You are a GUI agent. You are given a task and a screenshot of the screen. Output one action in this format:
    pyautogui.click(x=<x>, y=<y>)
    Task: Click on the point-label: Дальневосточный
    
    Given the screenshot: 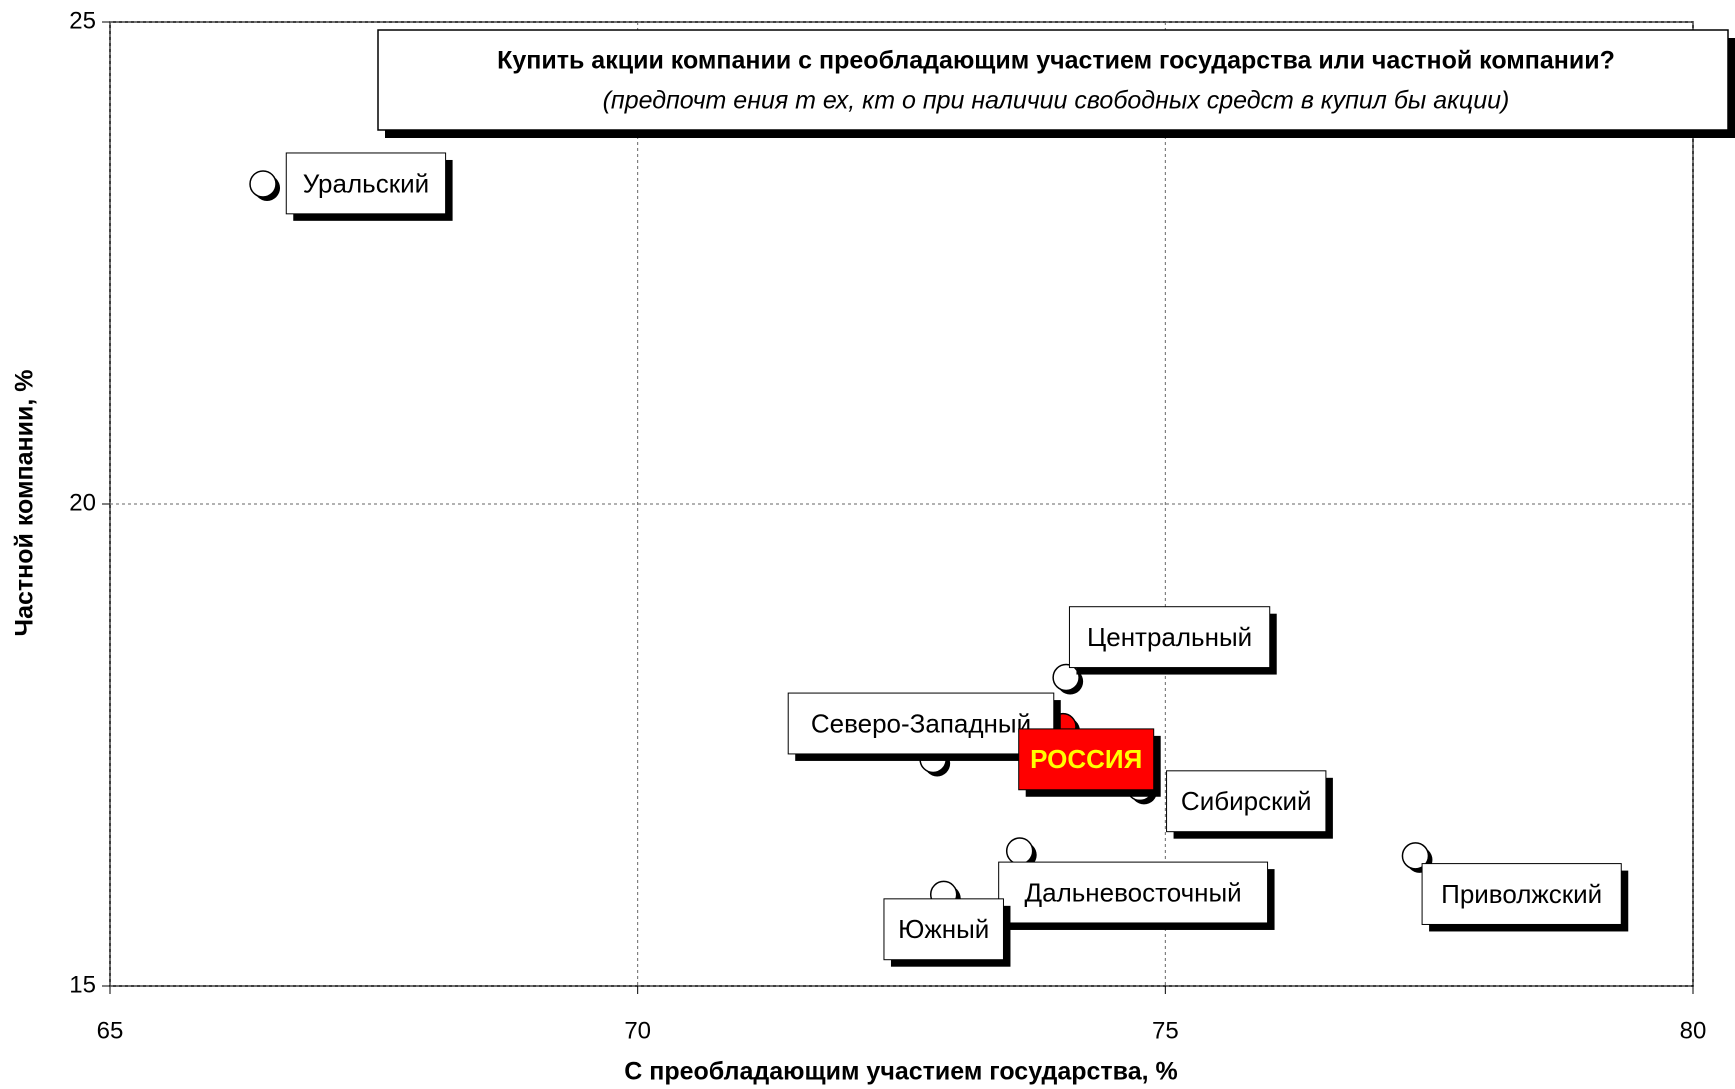 What is the action you would take?
    pyautogui.click(x=1133, y=892)
    